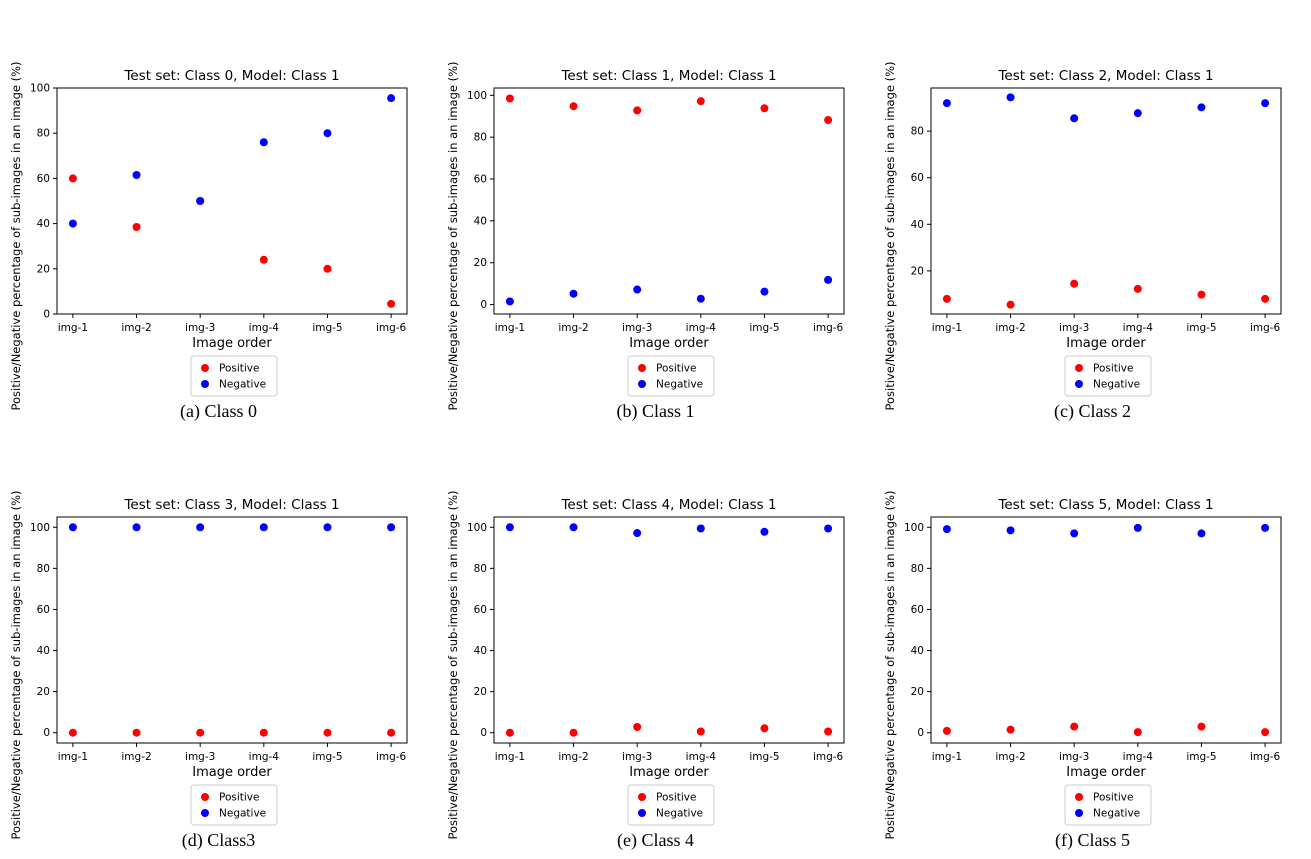  What do you see at coordinates (218, 411) in the screenshot?
I see `subfigure-caption: (a) Class 0` at bounding box center [218, 411].